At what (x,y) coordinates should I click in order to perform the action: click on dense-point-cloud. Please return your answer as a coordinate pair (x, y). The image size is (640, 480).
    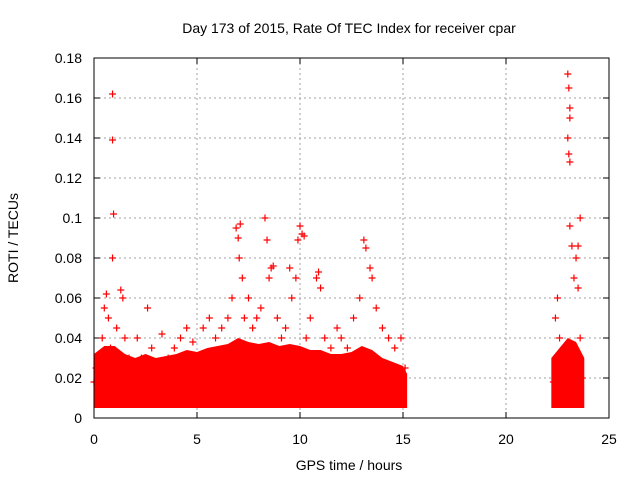
    Looking at the image, I should click on (339, 373).